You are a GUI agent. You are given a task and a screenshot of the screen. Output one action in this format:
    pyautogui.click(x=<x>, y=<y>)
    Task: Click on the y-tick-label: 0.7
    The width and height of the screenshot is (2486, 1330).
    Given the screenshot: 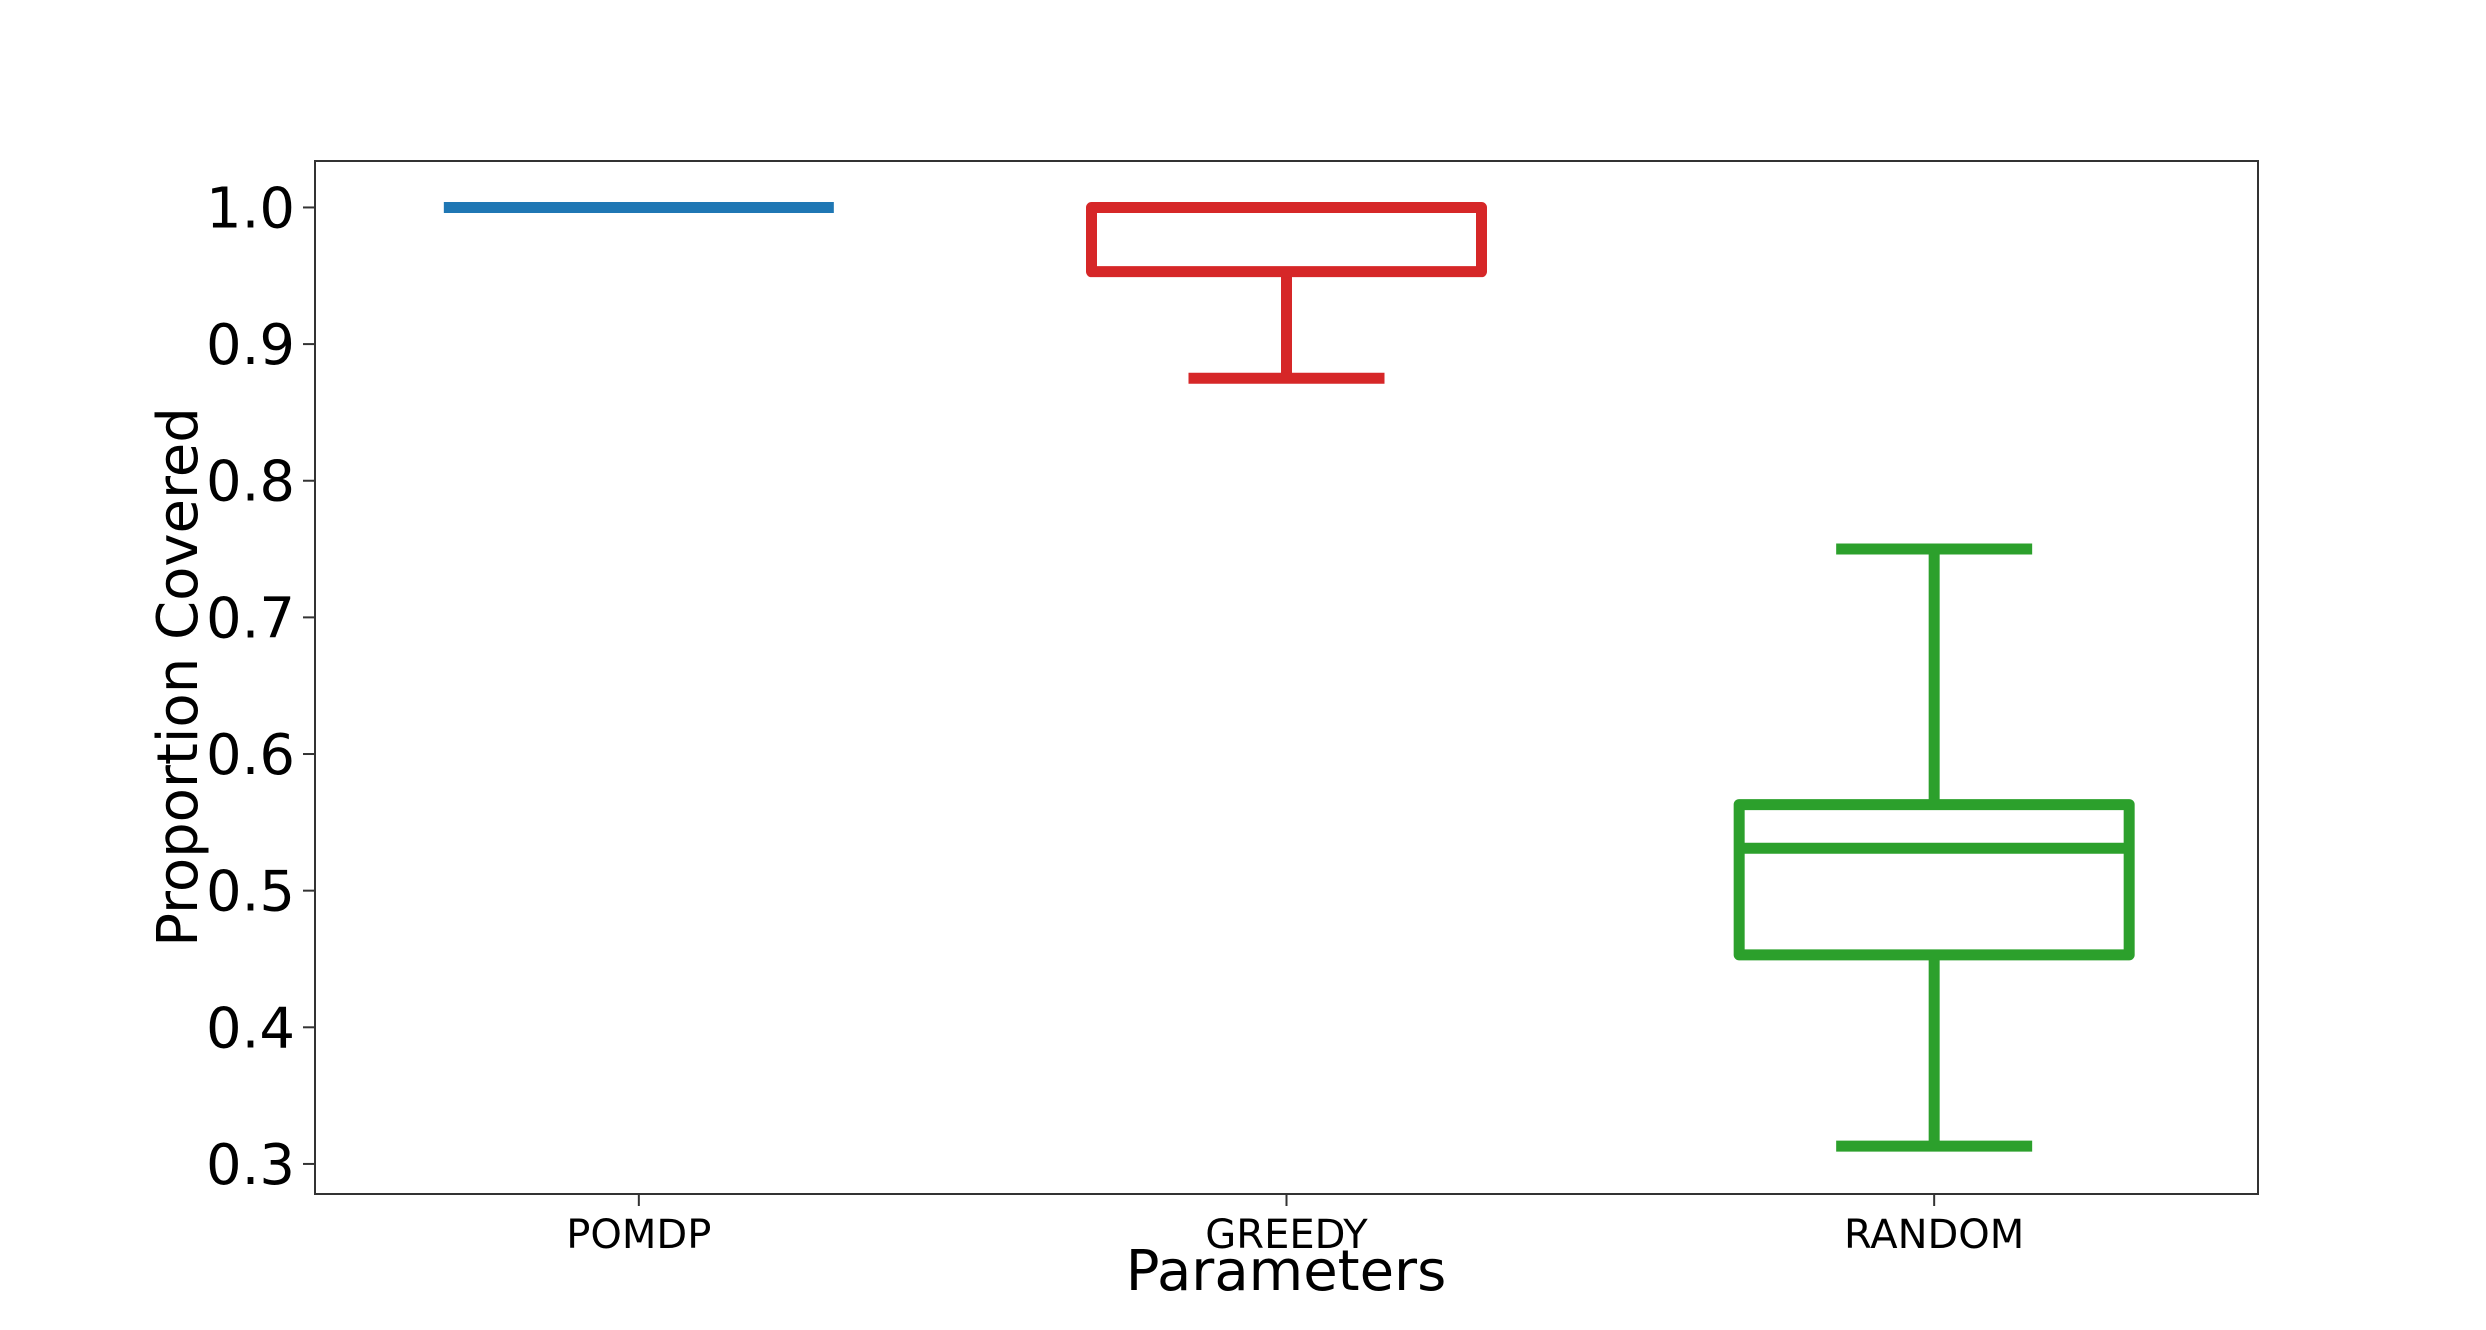 What is the action you would take?
    pyautogui.click(x=250, y=618)
    